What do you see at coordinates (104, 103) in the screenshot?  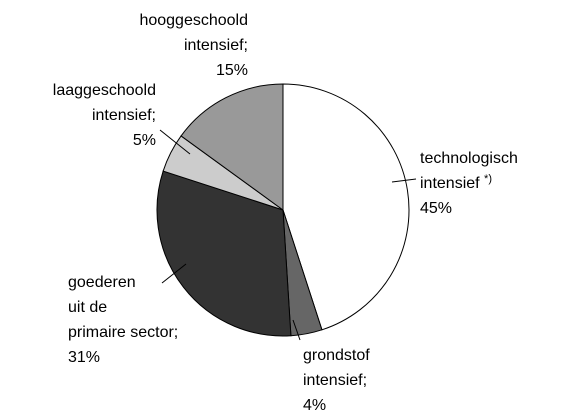 I see `category-label: laaggeschoold intensief;` at bounding box center [104, 103].